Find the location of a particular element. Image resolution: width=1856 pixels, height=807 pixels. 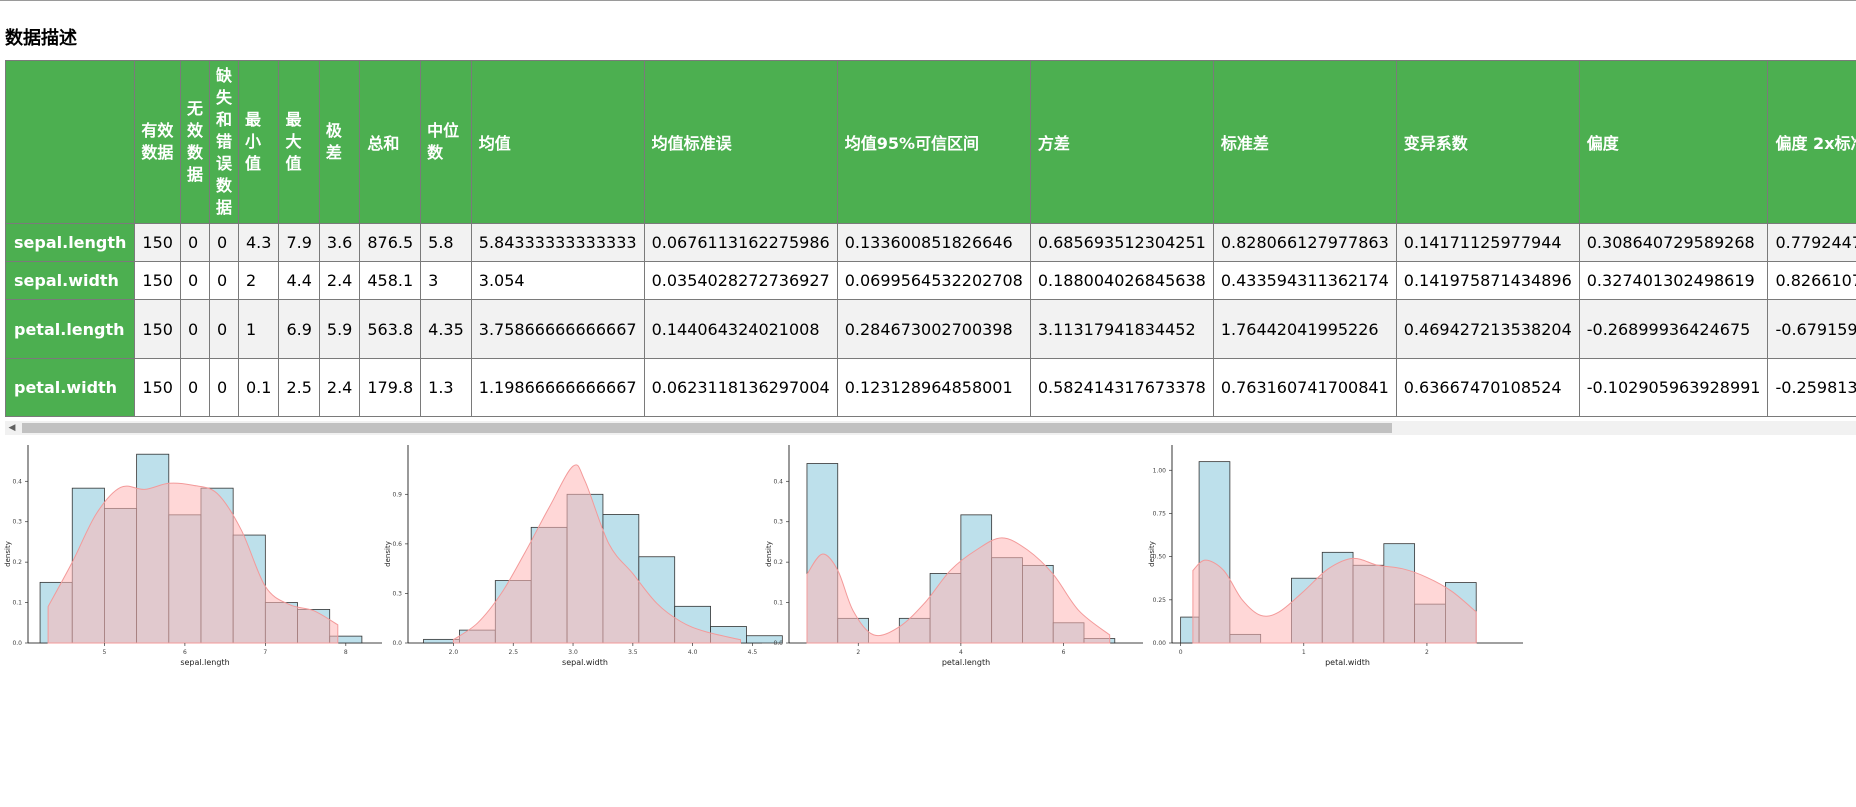

x-tick-label: 2.5 is located at coordinates (513, 652).